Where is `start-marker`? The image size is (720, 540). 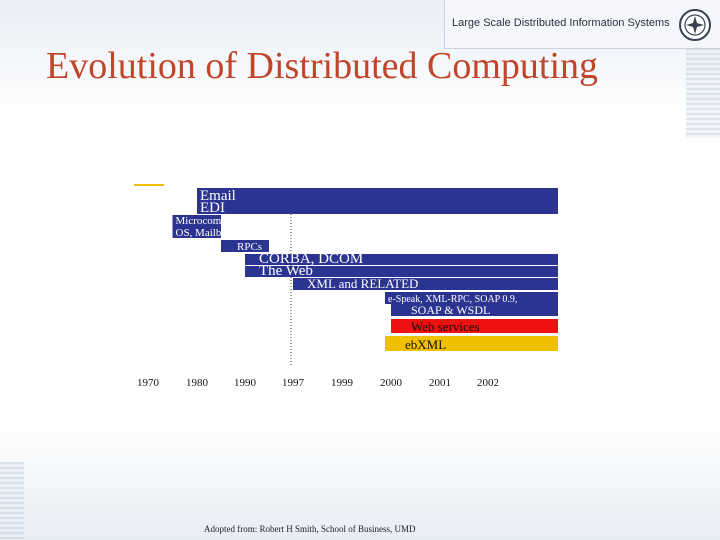
start-marker is located at coordinates (149, 185).